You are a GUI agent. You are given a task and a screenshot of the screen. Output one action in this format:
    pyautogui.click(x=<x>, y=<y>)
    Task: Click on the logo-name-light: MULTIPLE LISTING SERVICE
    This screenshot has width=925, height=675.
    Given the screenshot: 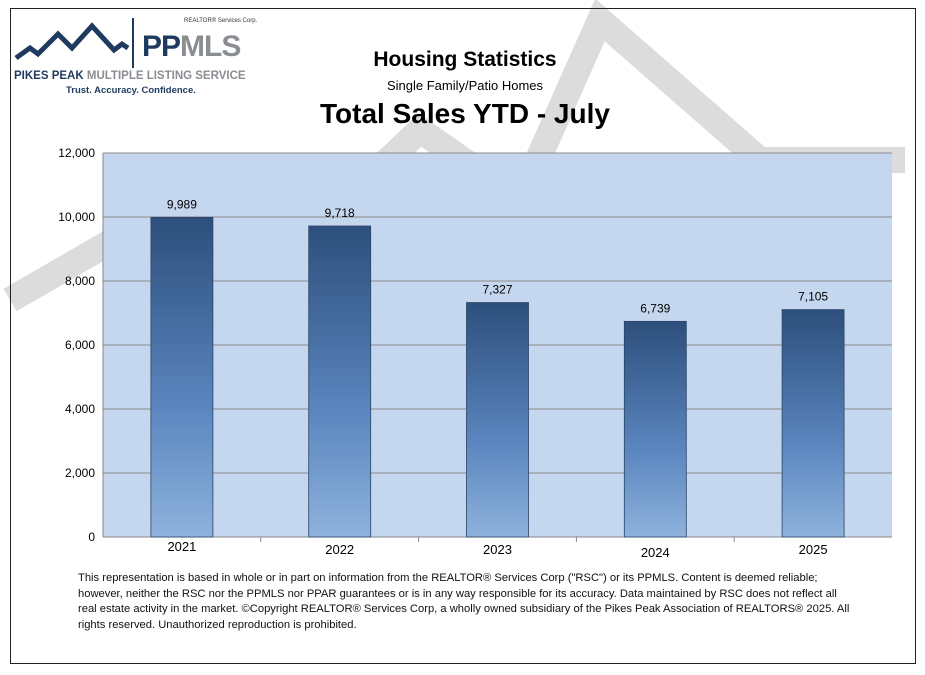 What is the action you would take?
    pyautogui.click(x=166, y=76)
    